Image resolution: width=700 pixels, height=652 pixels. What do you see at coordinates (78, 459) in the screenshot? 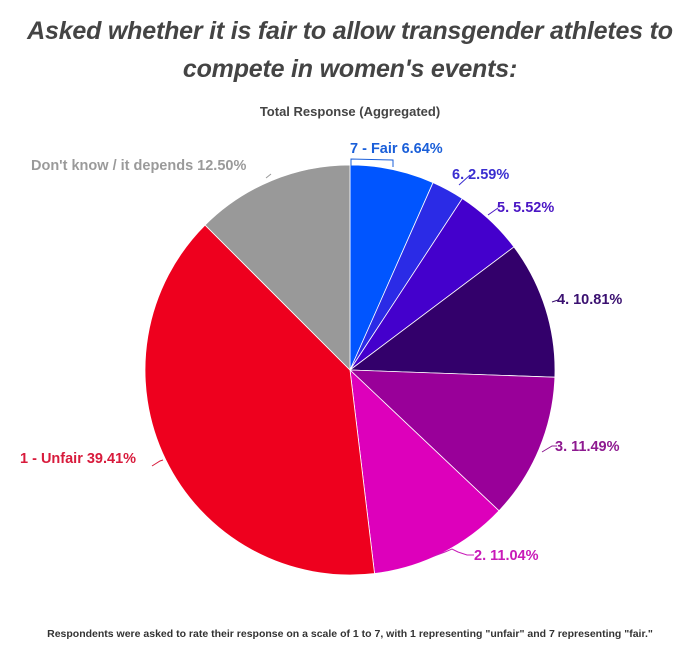
I see `slice-label: 1 - Unfair 39.41%` at bounding box center [78, 459].